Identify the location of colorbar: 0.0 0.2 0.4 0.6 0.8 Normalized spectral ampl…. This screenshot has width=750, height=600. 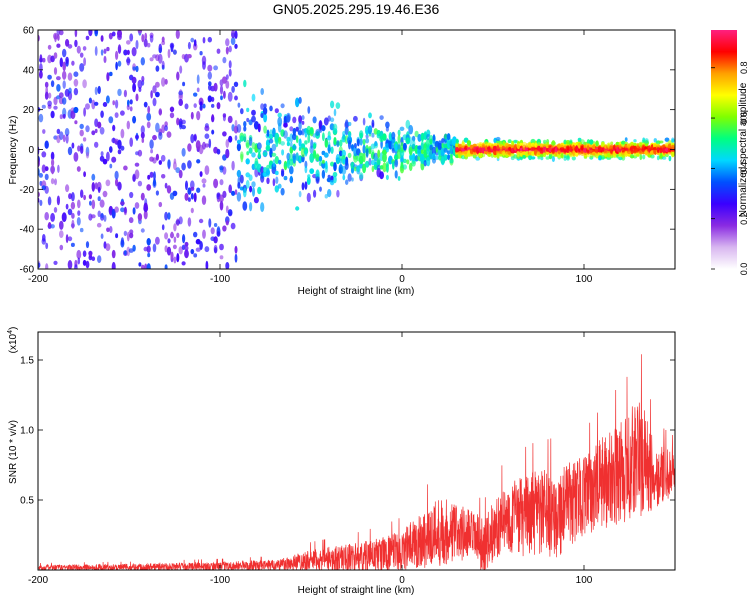
(730, 152).